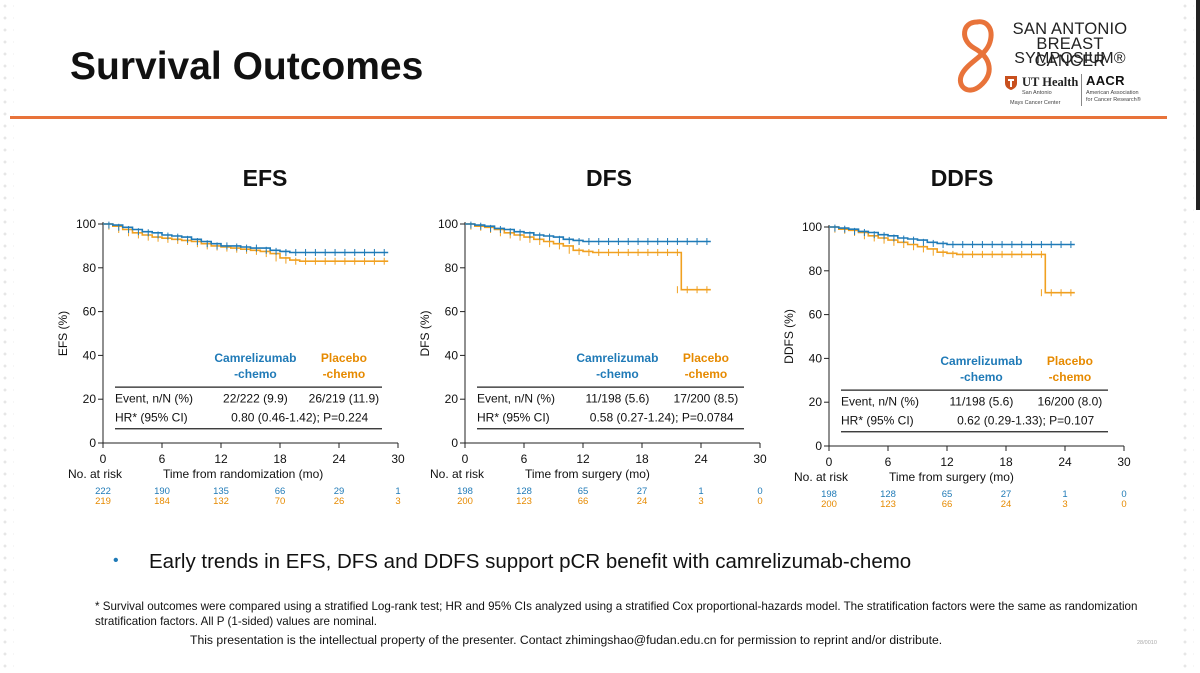 The height and width of the screenshot is (673, 1200). I want to click on chart-dfs-x-tick-label: 6, so click(524, 459).